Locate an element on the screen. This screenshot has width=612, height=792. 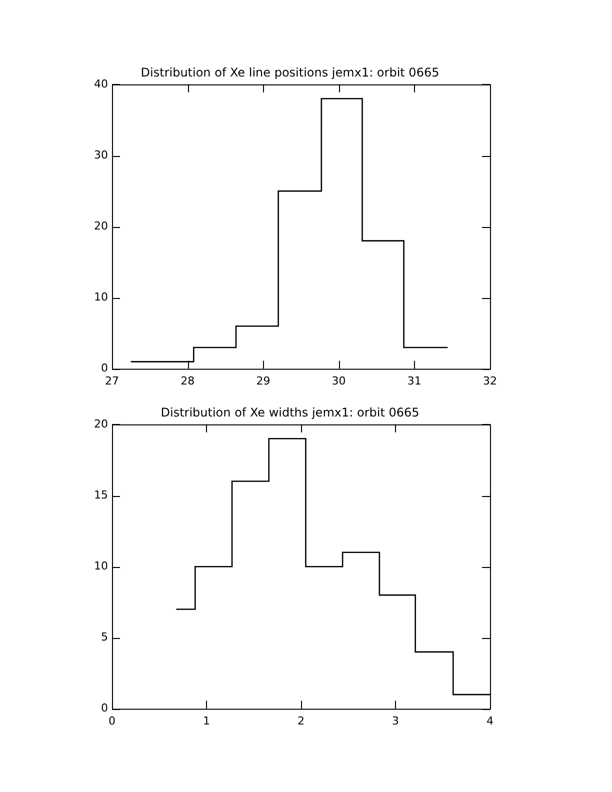
x-tick-label: 1 is located at coordinates (206, 721).